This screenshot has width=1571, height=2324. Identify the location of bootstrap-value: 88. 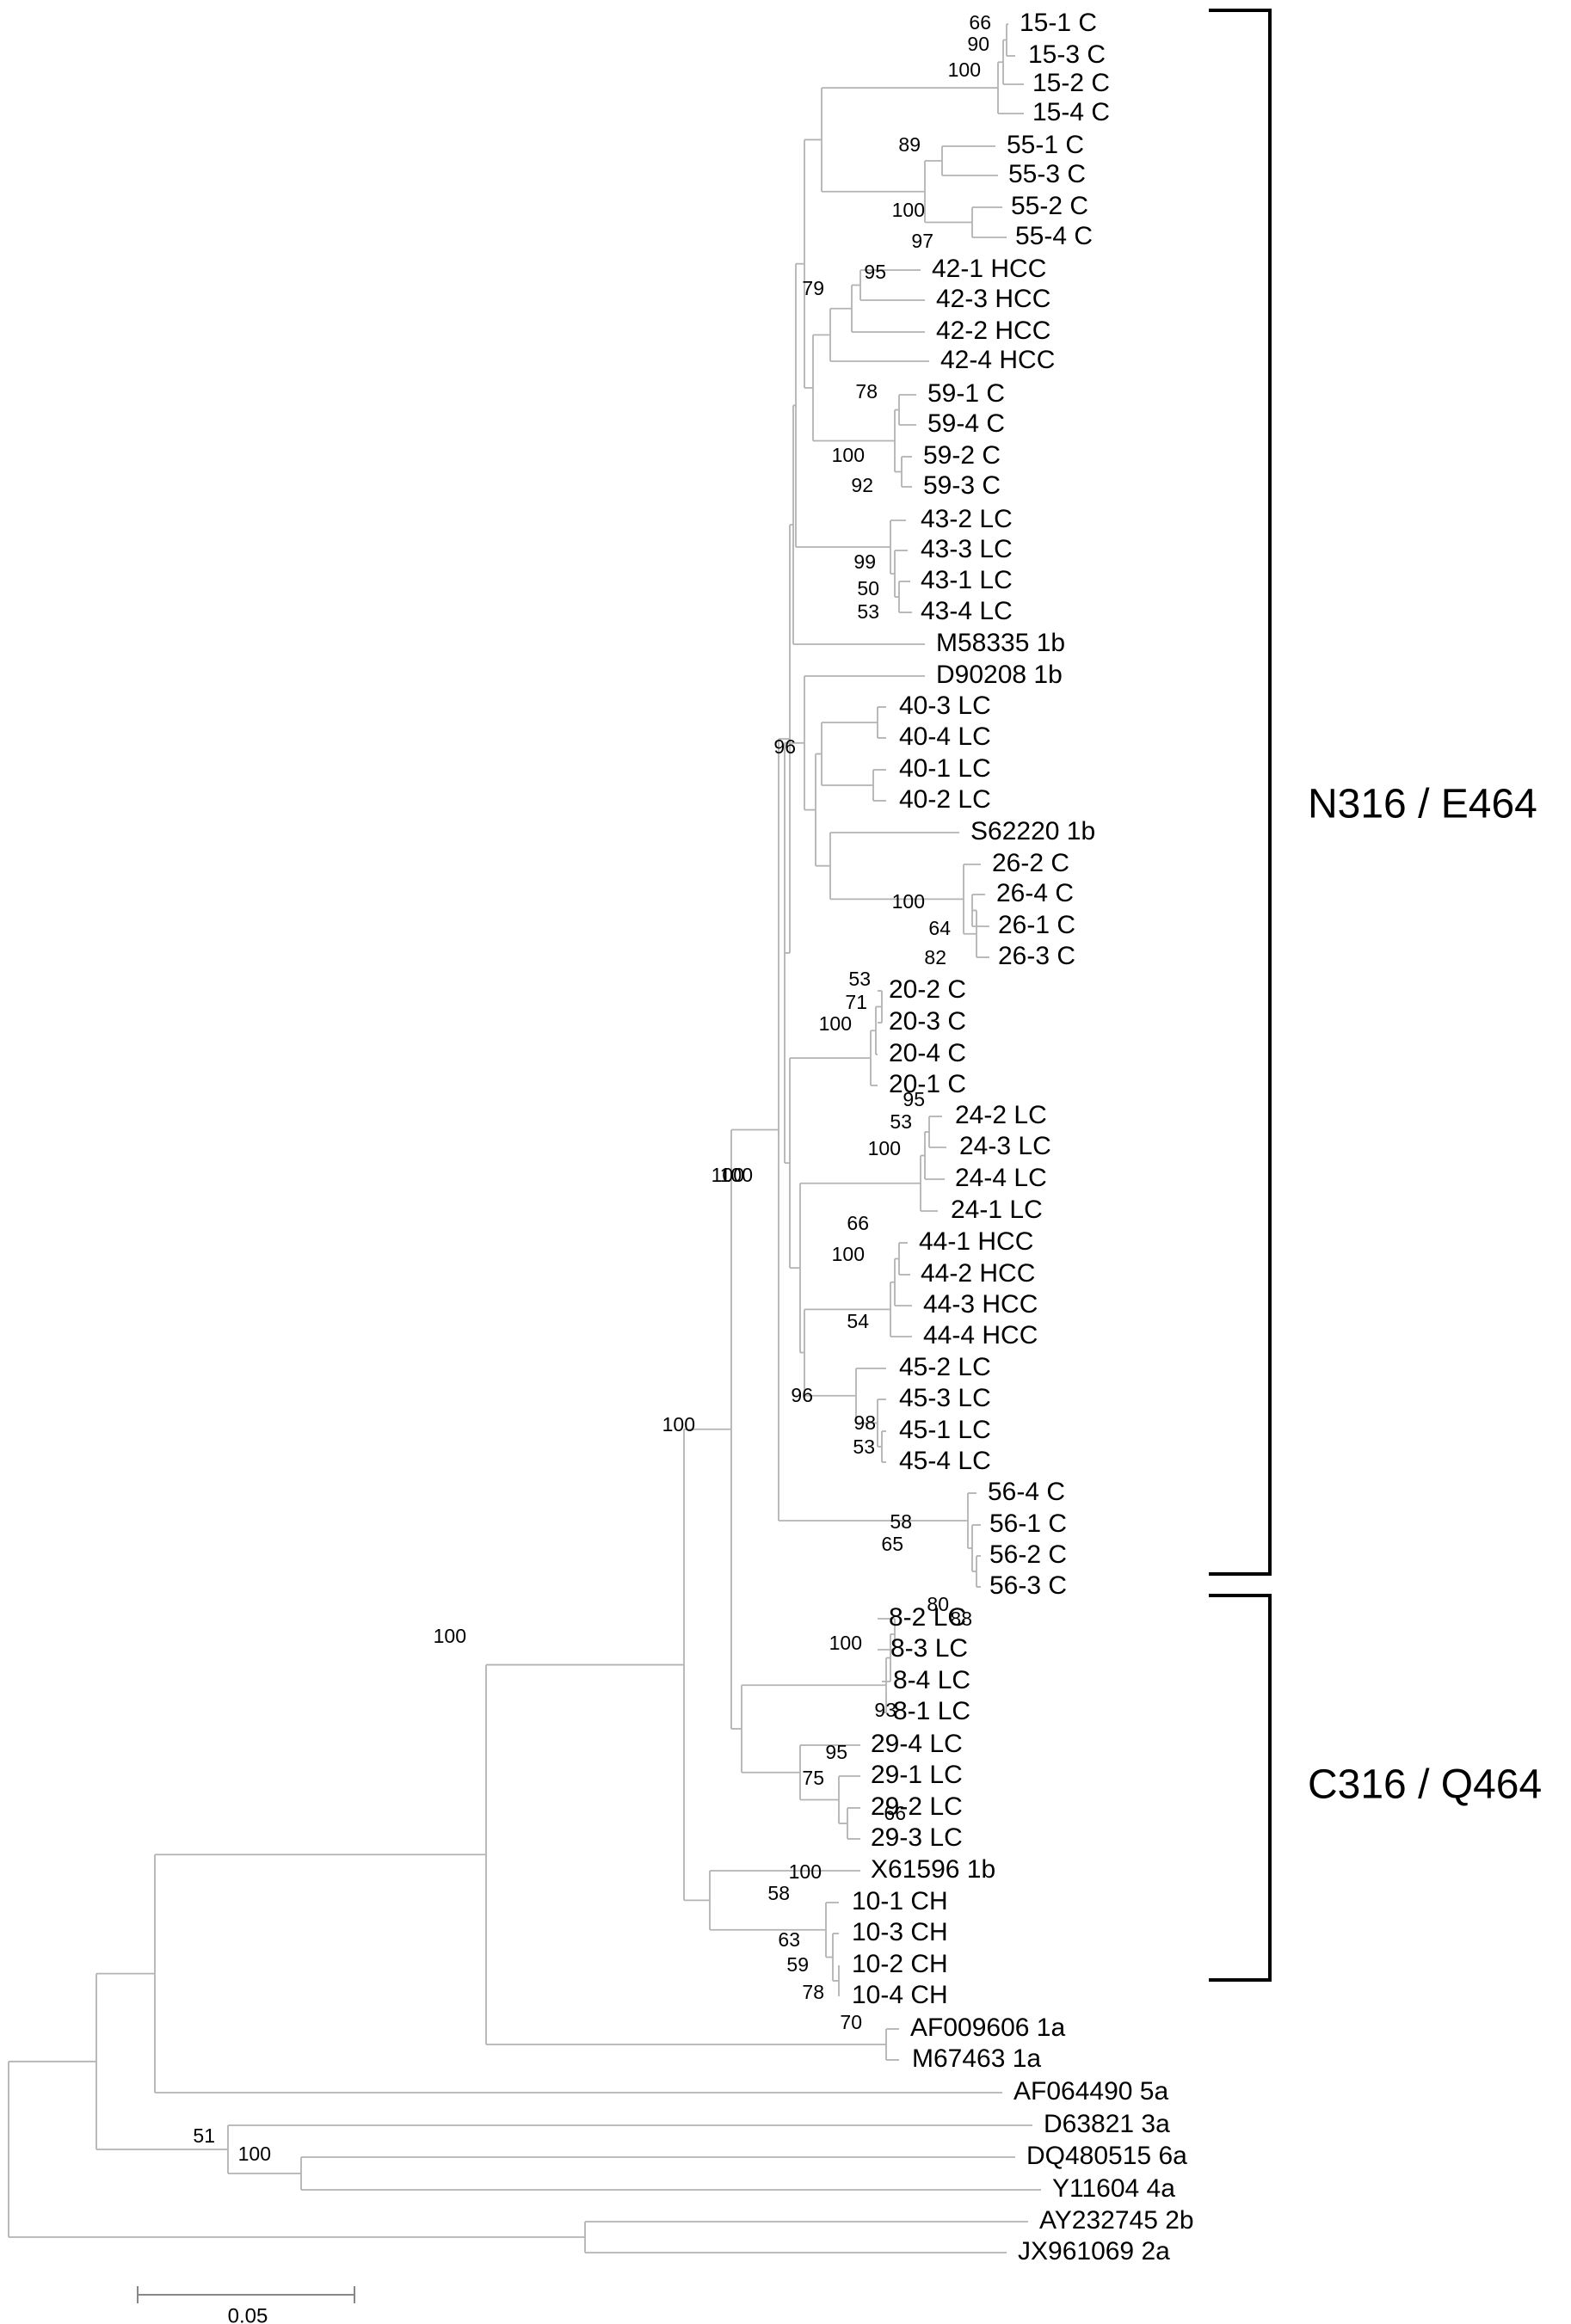
(961, 1619).